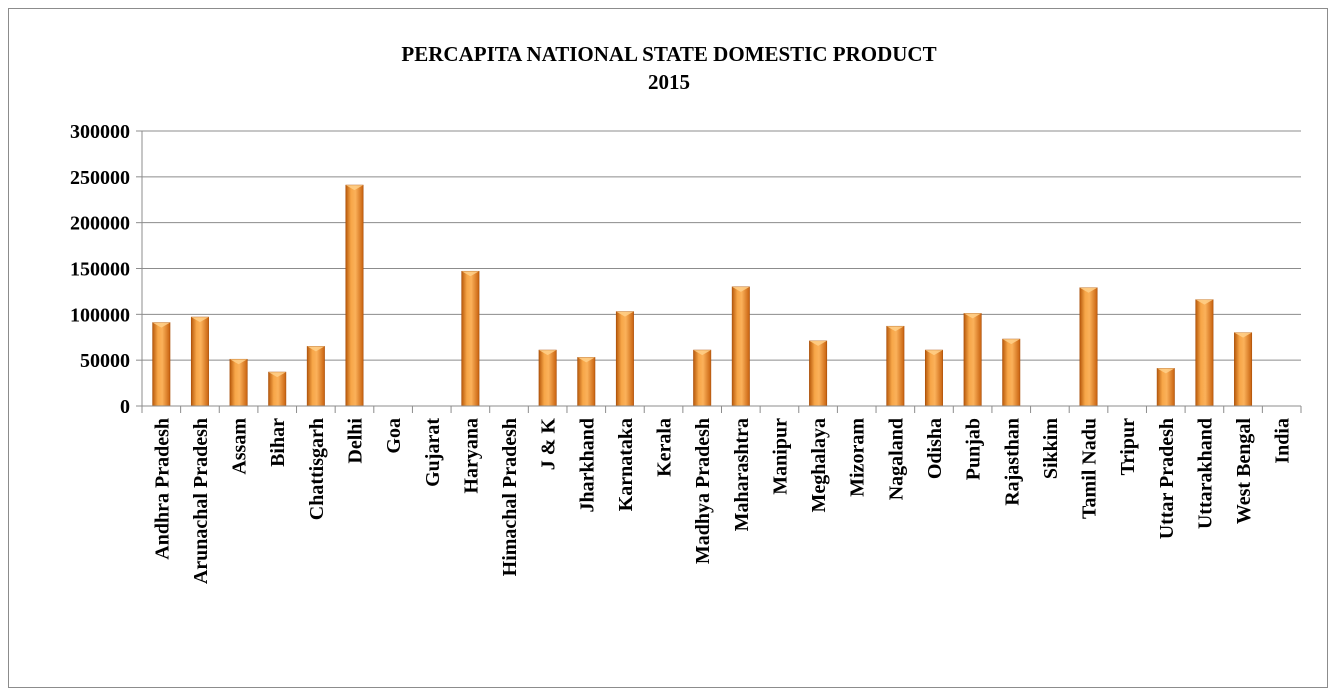 The width and height of the screenshot is (1335, 689). Describe the element at coordinates (433, 452) in the screenshot. I see `x-category-label: Gujarat` at that location.